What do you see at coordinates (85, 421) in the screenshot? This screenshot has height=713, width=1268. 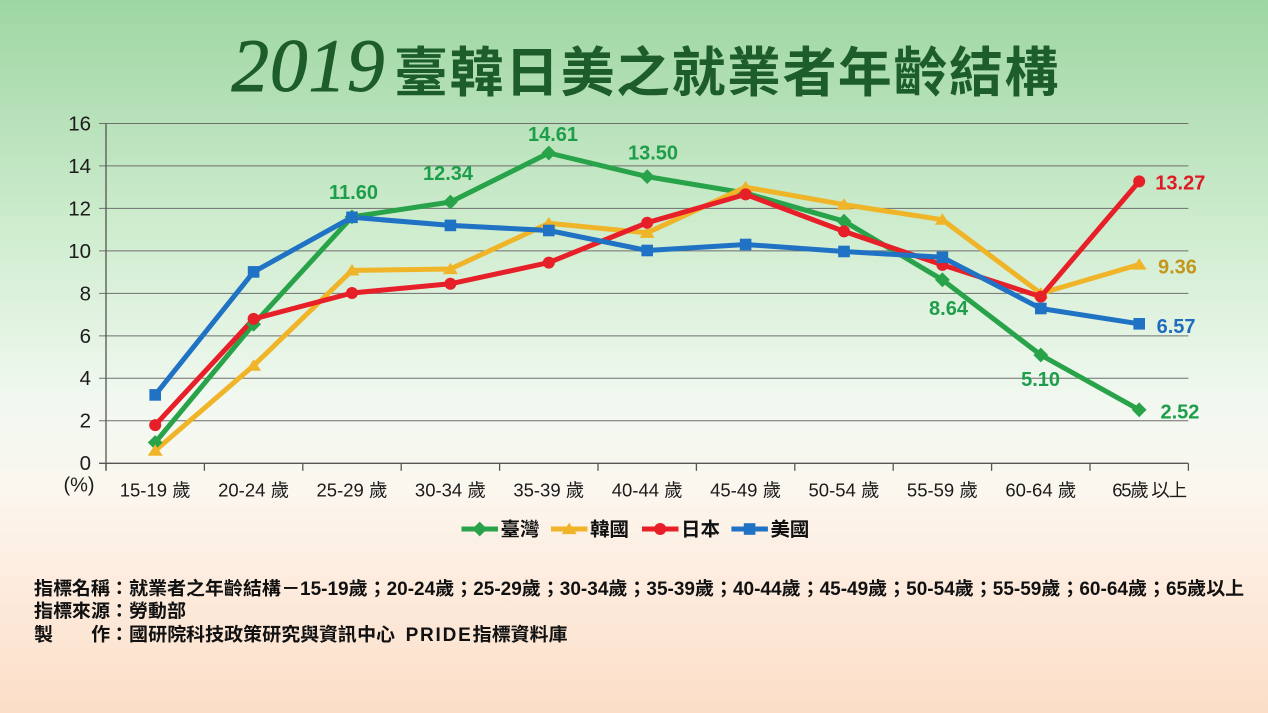 I see `svg-text: 2` at bounding box center [85, 421].